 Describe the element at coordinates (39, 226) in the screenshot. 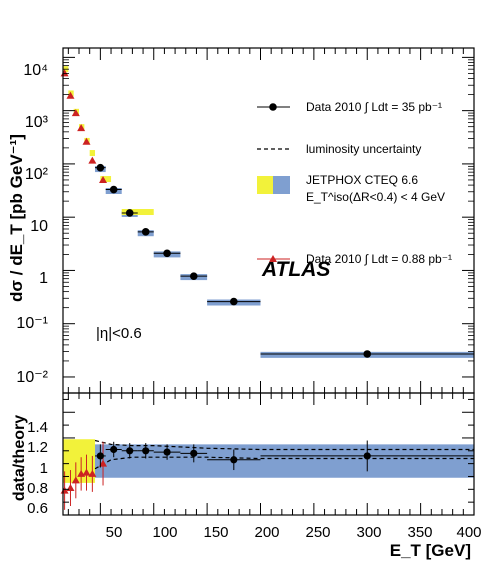

I see `y-tick-label-10: 10` at that location.